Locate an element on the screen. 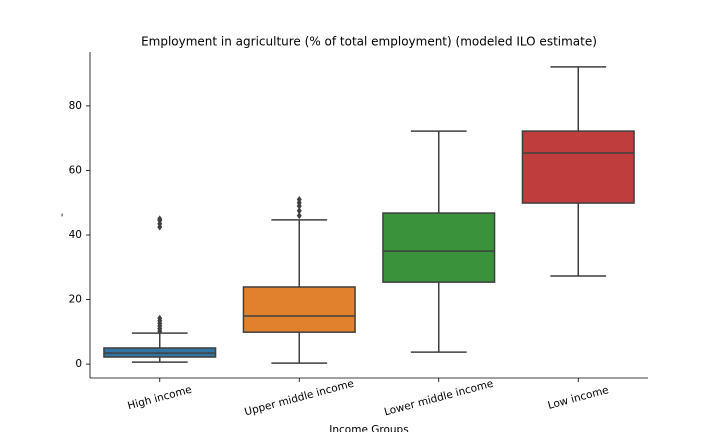 This screenshot has width=720, height=432. y-tick-label: 80 is located at coordinates (75, 106).